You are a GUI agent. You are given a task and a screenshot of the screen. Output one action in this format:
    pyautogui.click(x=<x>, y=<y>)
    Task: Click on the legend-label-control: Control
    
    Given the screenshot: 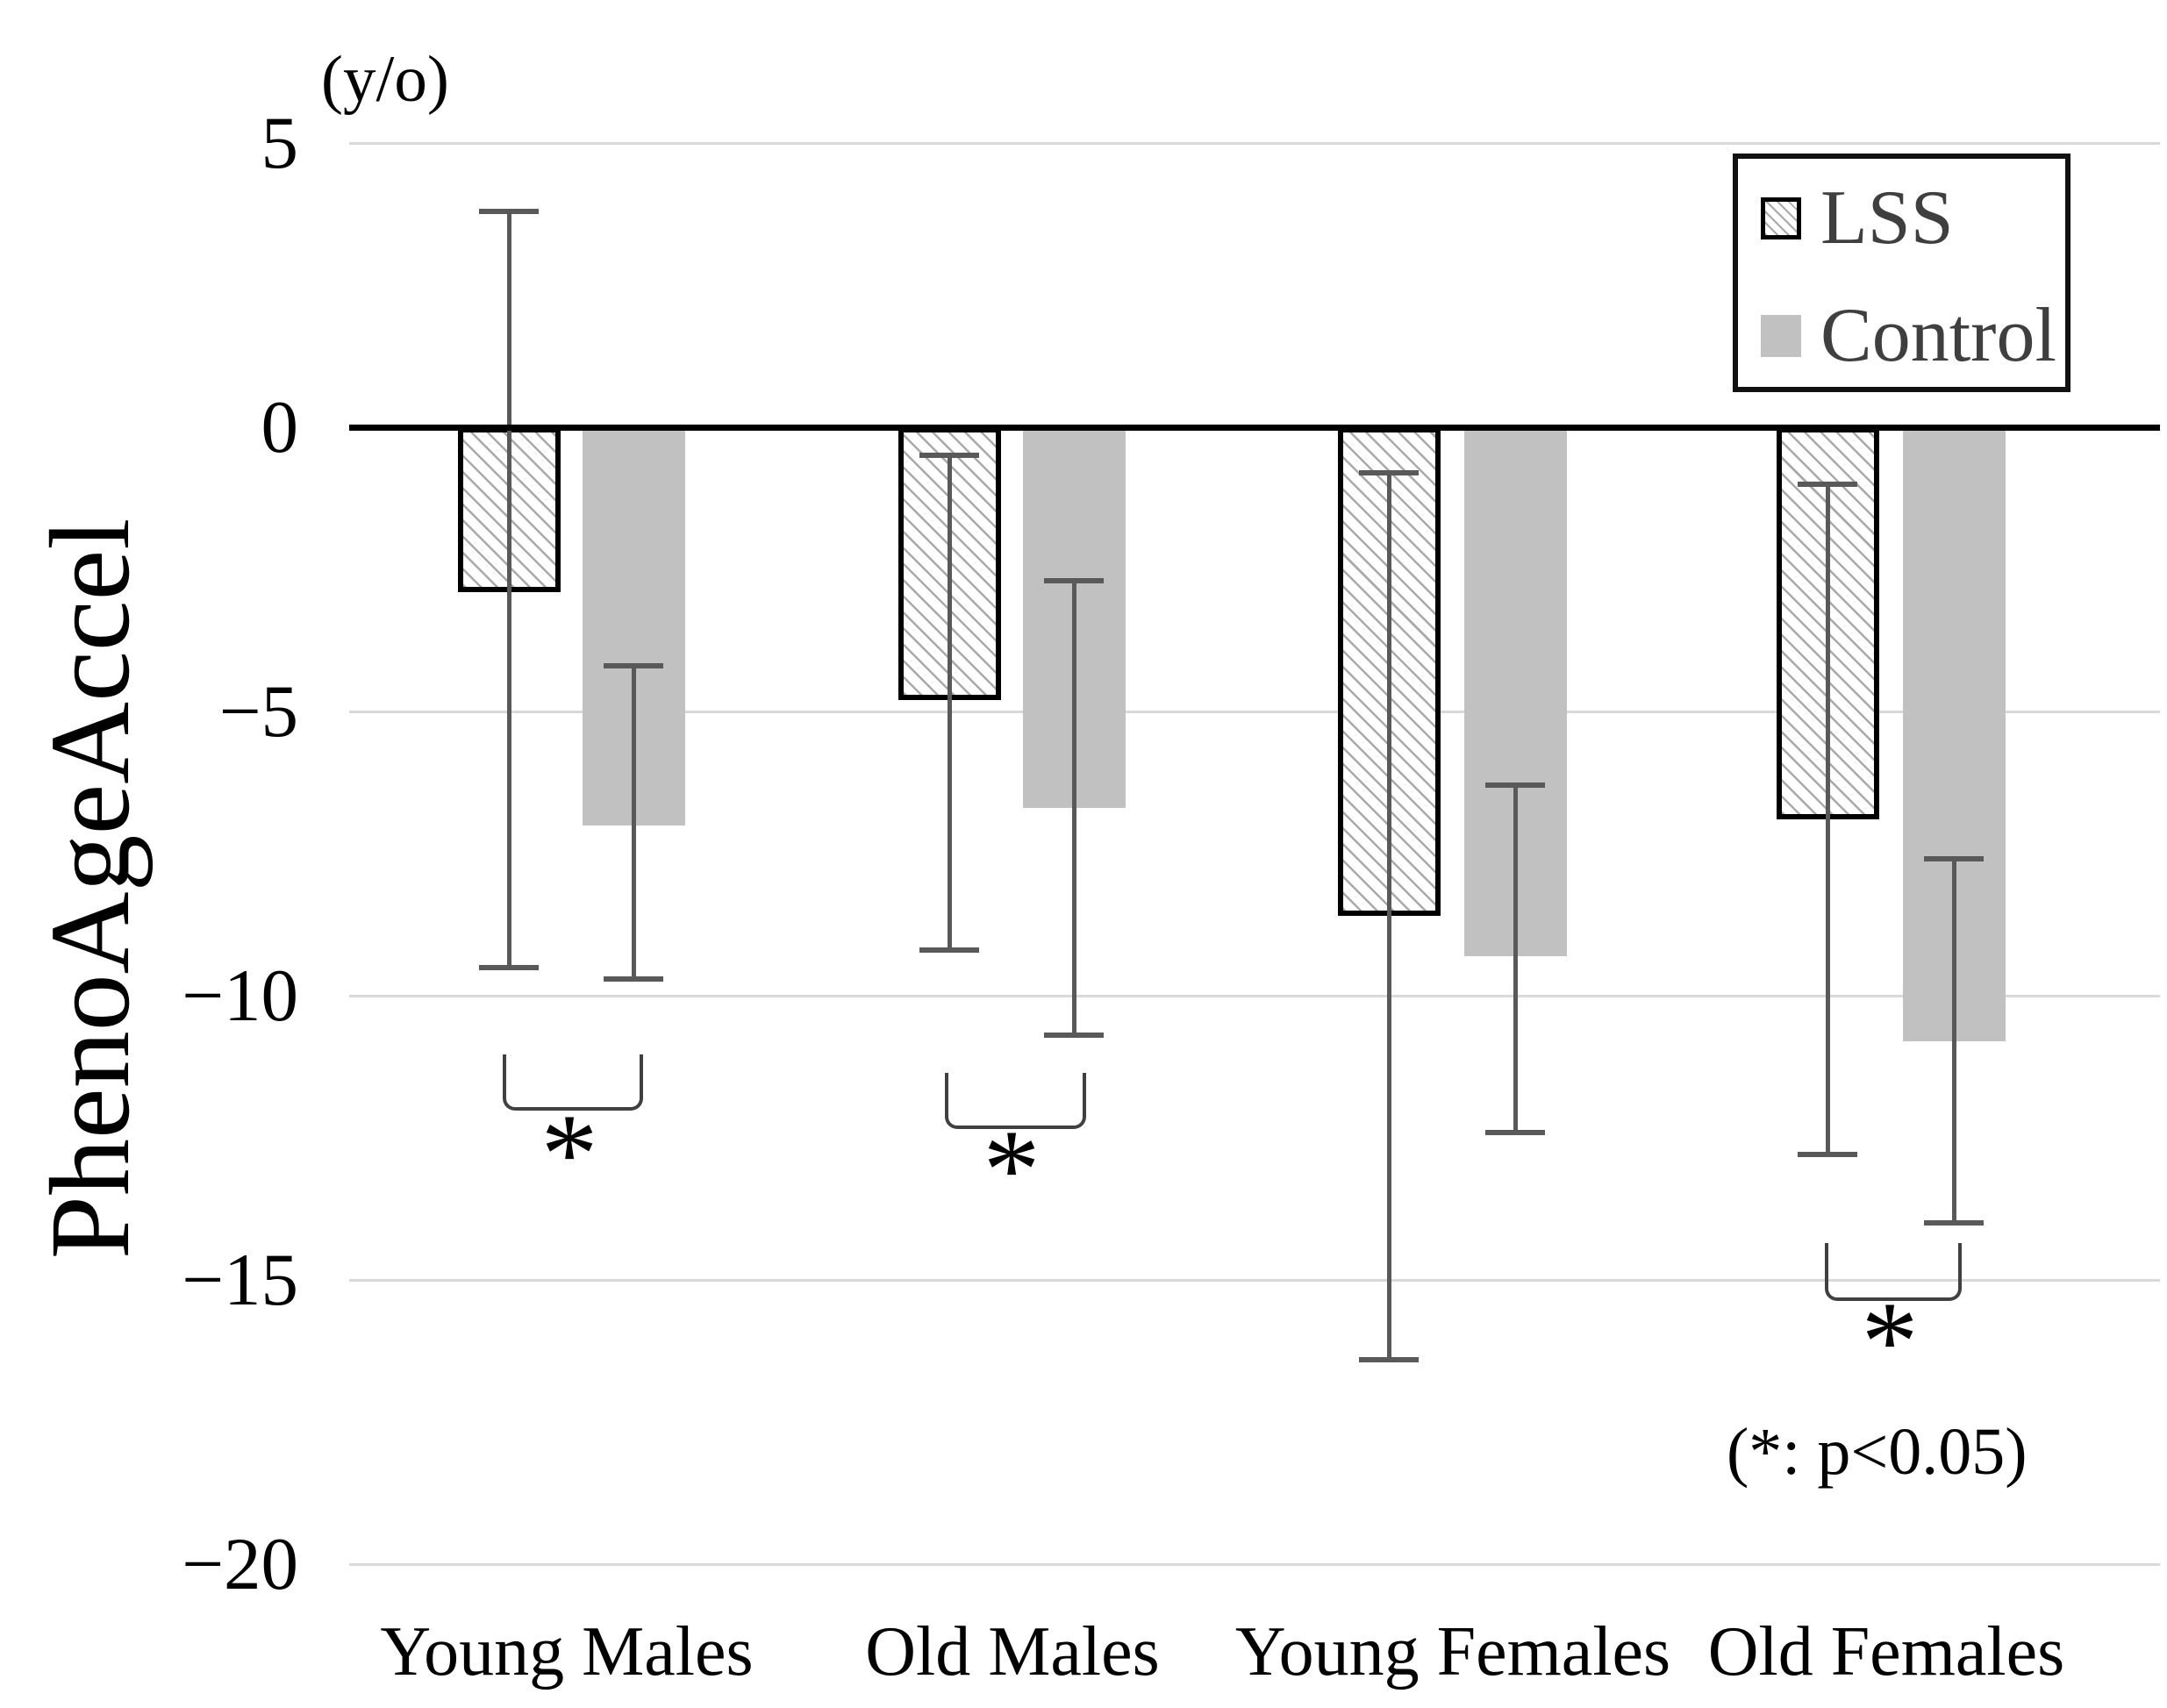 What is the action you would take?
    pyautogui.click(x=1938, y=335)
    